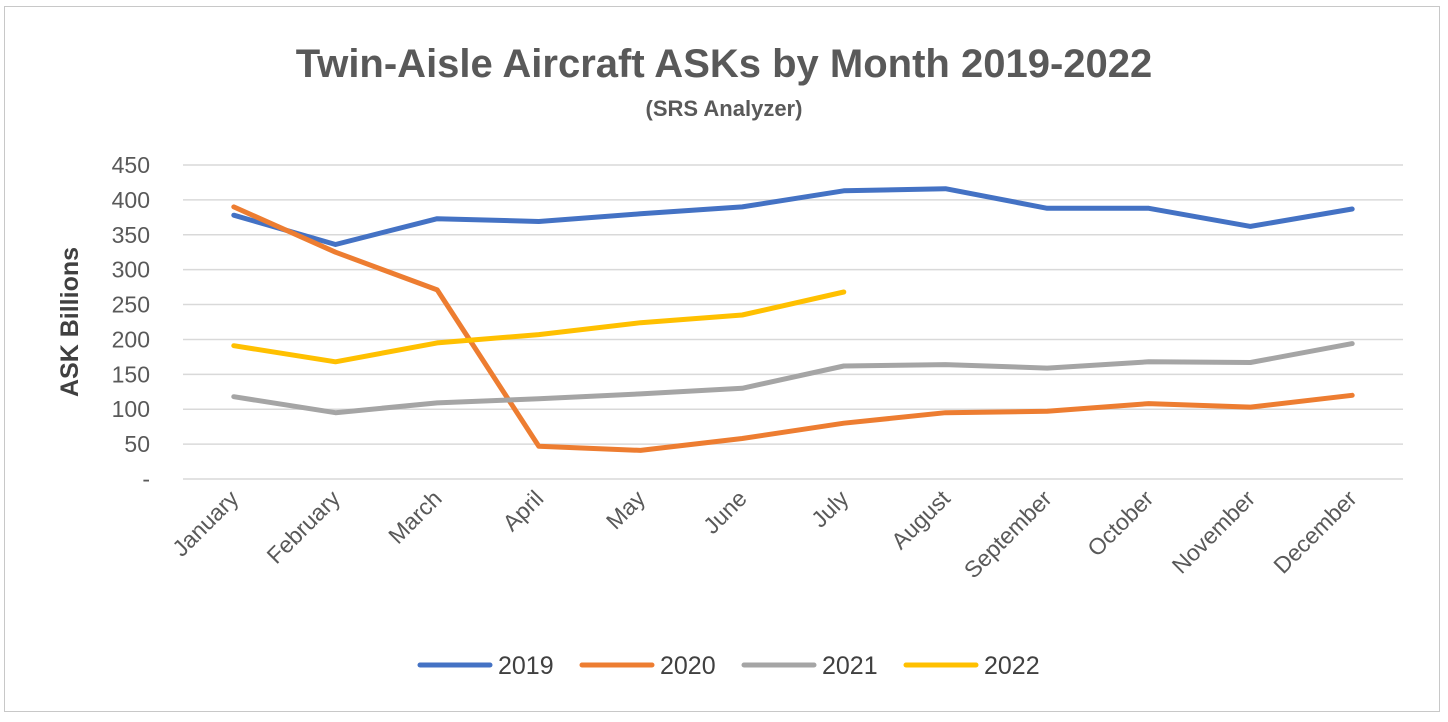 The width and height of the screenshot is (1448, 722). I want to click on x-tick-label: May, so click(625, 509).